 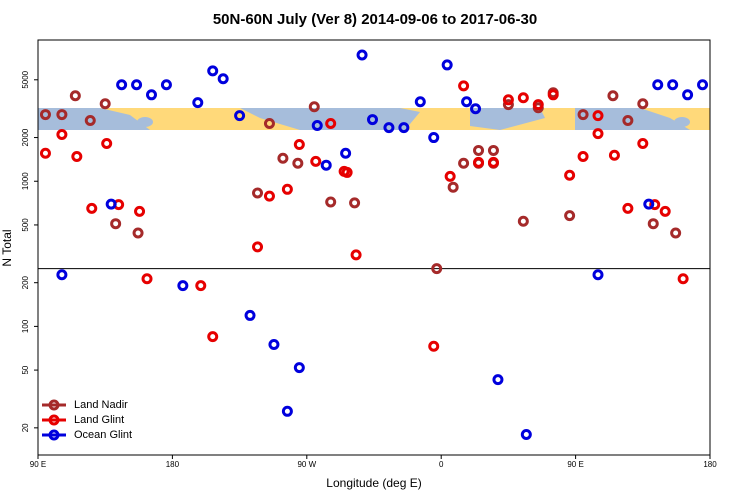 What do you see at coordinates (25, 369) in the screenshot?
I see `y-tick-label: 50` at bounding box center [25, 369].